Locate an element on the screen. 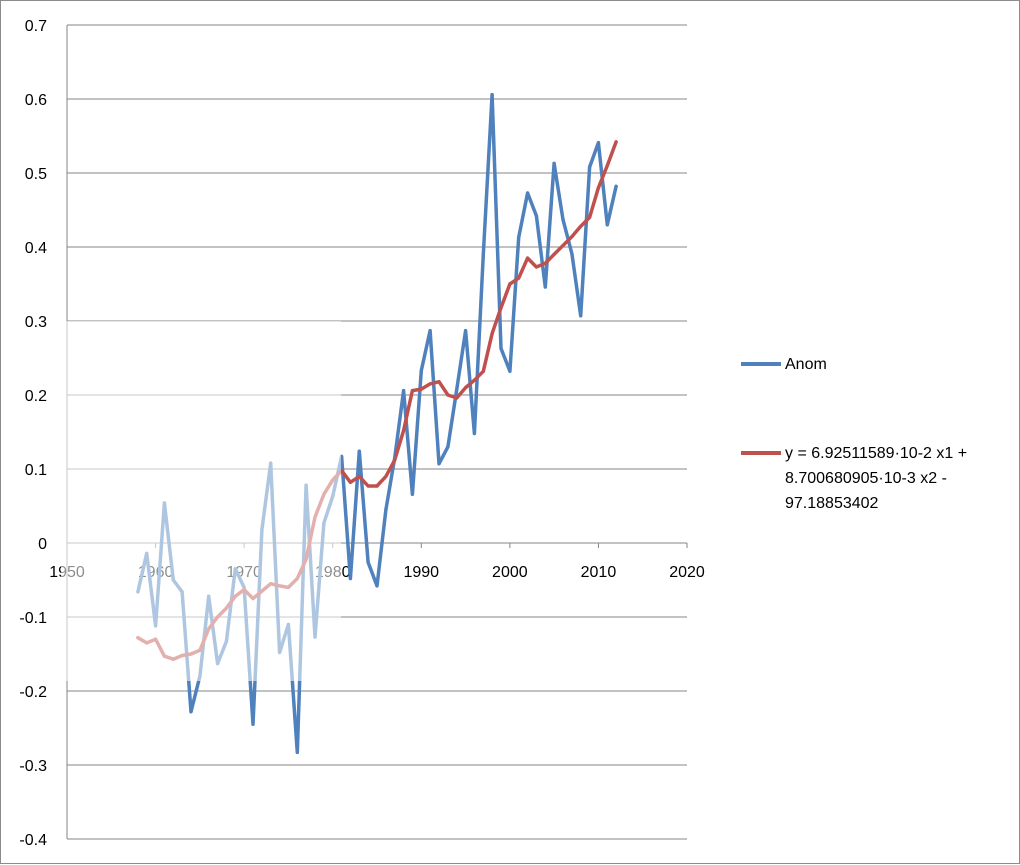 This screenshot has width=1020, height=865. x-tick-label: 1990 is located at coordinates (421, 572).